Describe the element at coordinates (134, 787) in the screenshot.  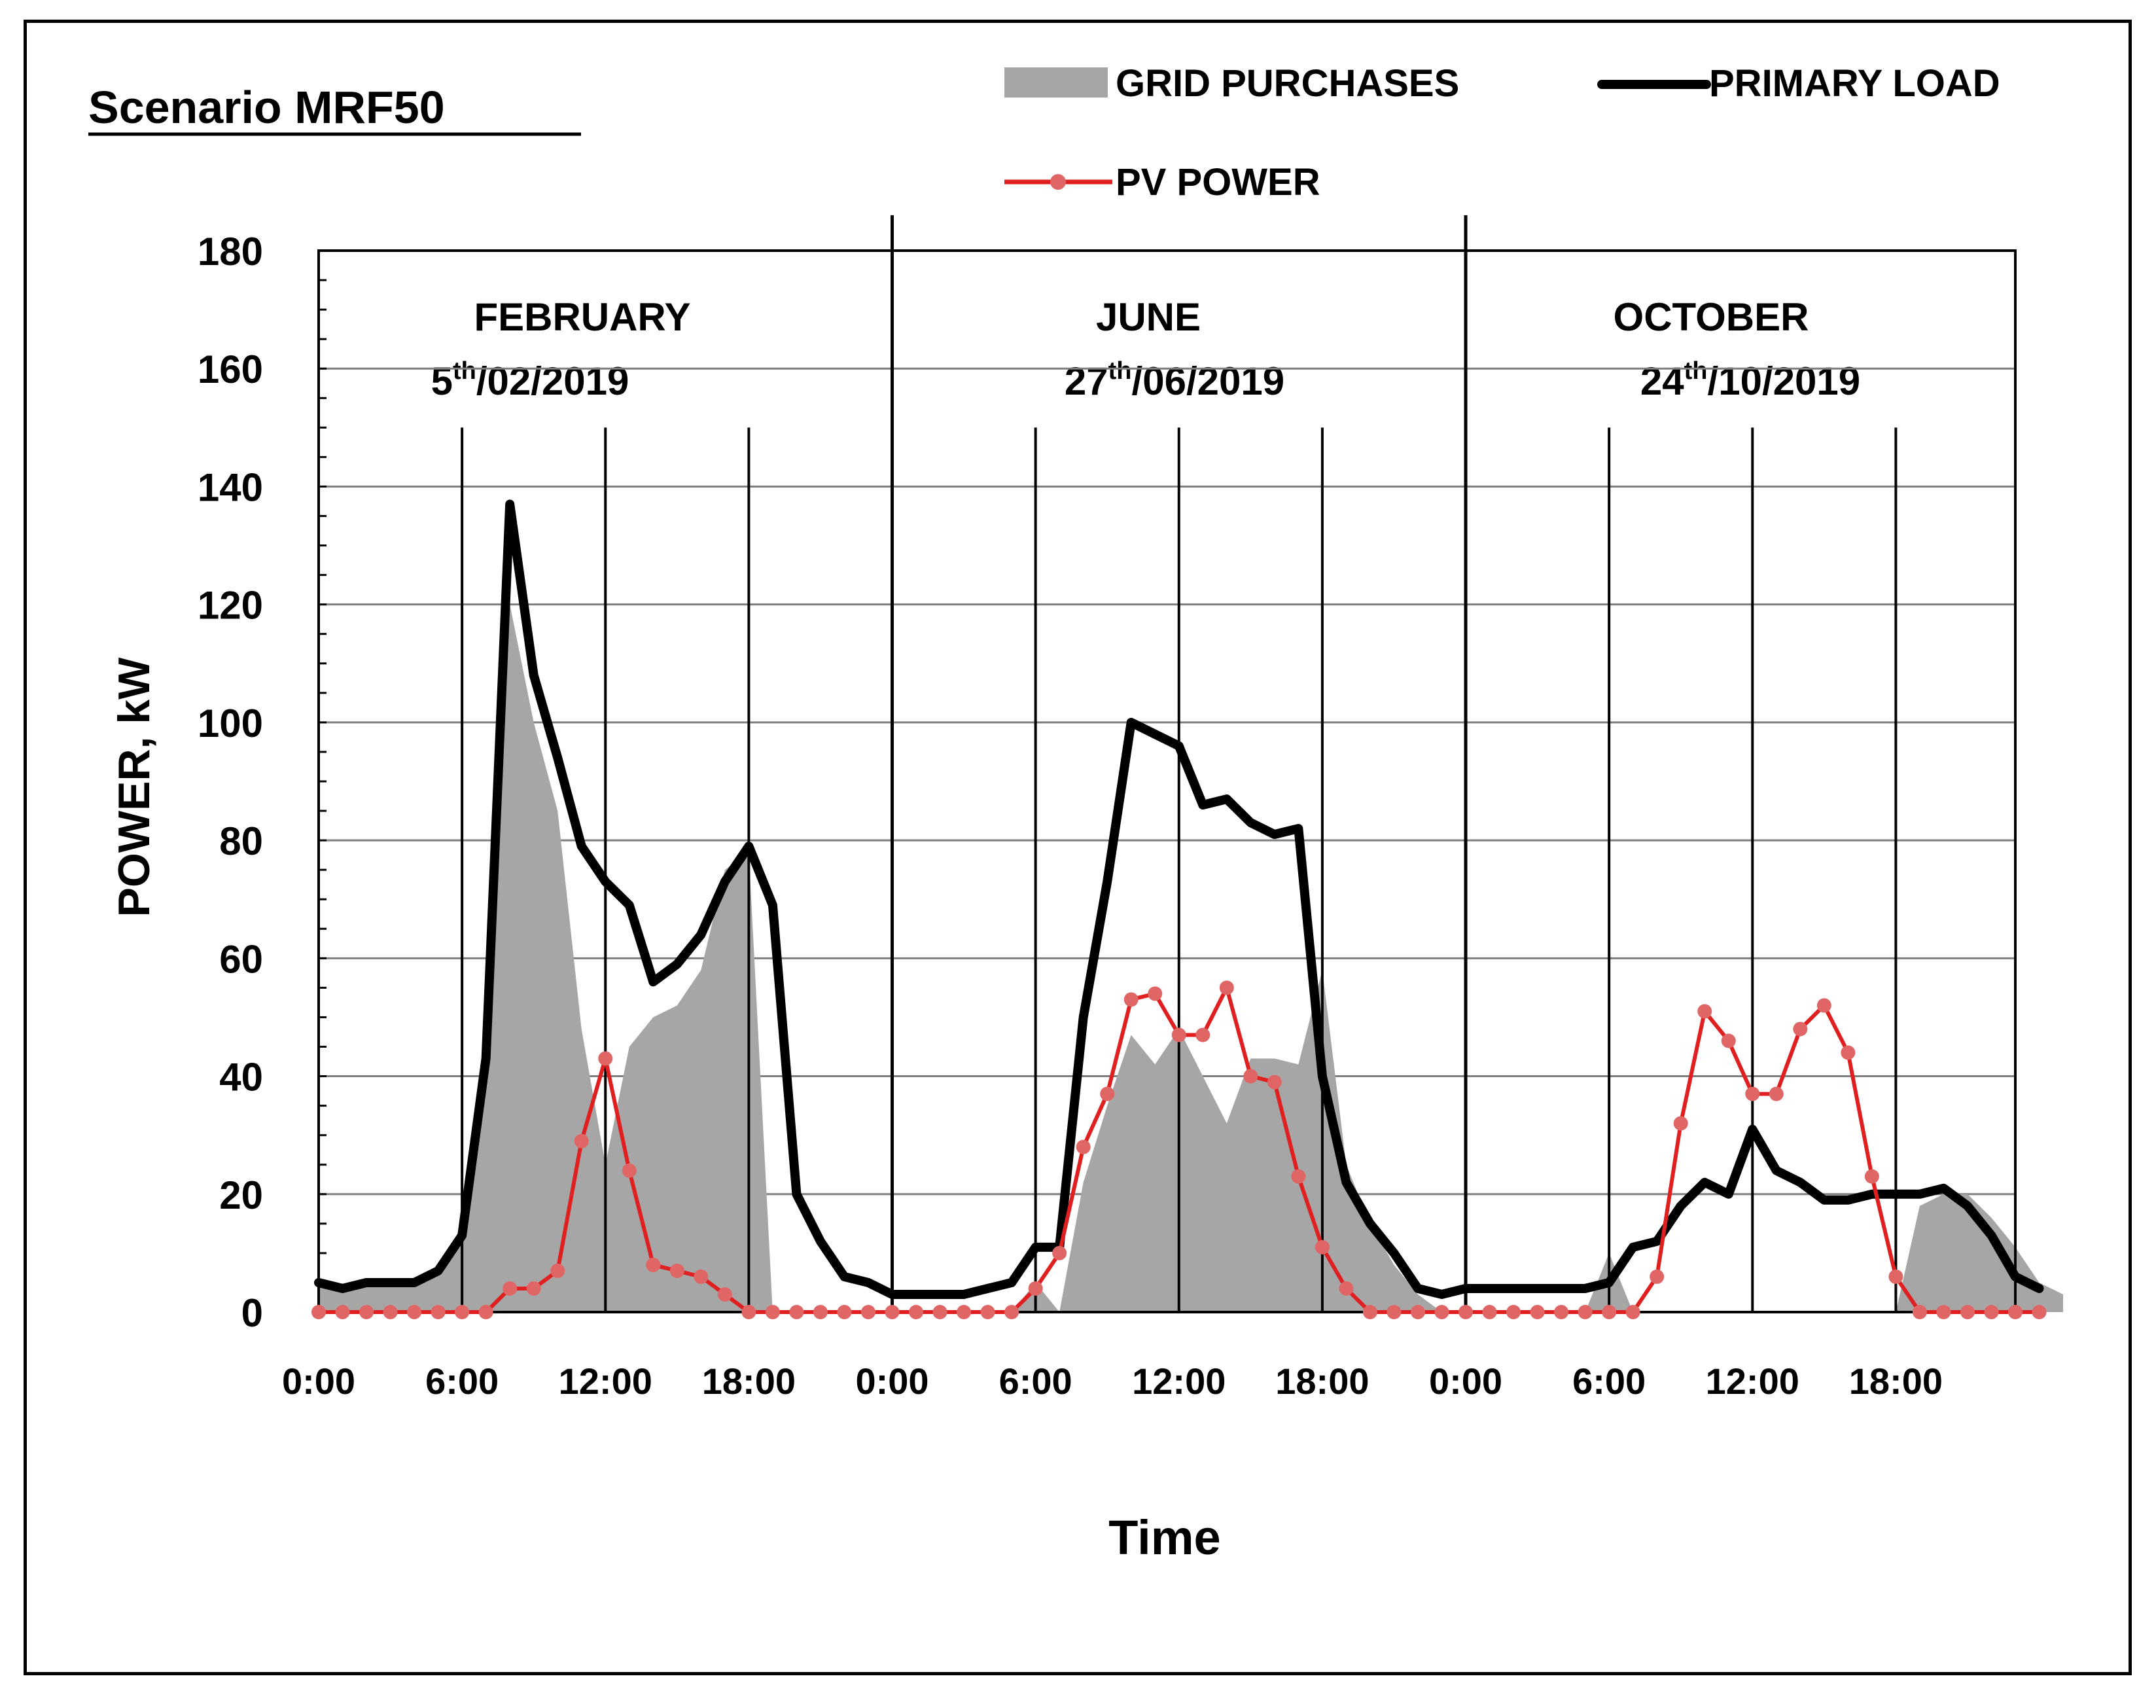
I see `y-axis-label: POWER, kW` at that location.